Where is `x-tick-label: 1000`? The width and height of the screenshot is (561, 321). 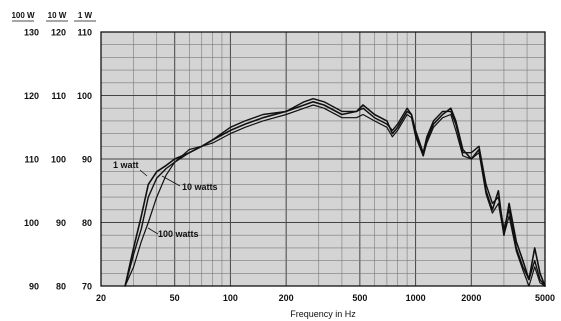
x-tick-label: 1000 is located at coordinates (416, 298).